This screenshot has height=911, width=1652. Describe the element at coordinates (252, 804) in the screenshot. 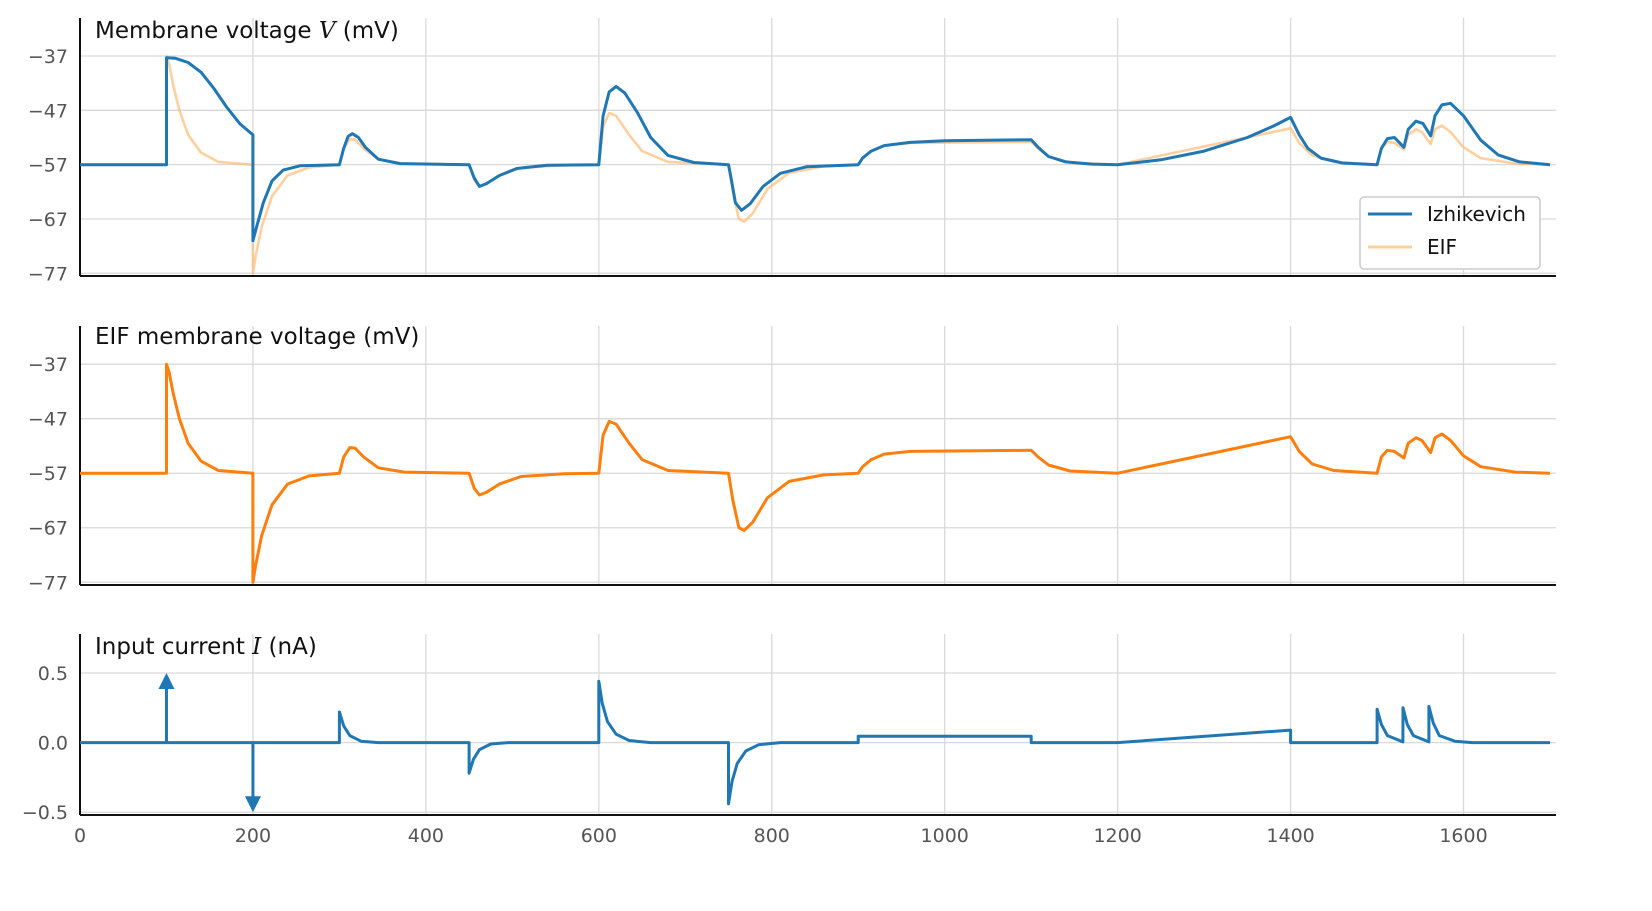

I see `current-arrow-head-down` at that location.